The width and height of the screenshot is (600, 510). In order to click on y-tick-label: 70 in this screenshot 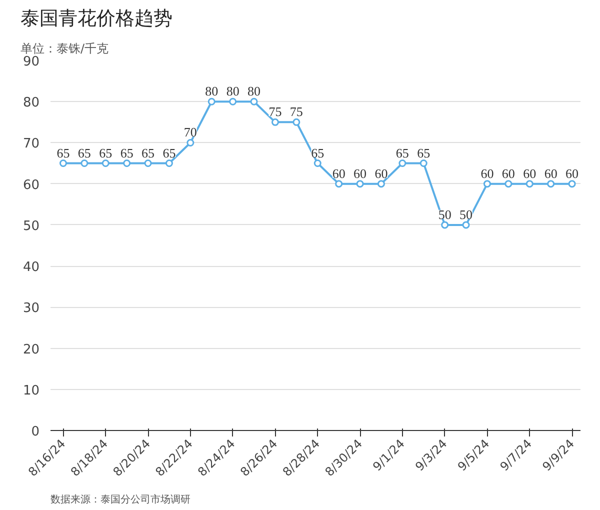, I will do `click(31, 144)`.